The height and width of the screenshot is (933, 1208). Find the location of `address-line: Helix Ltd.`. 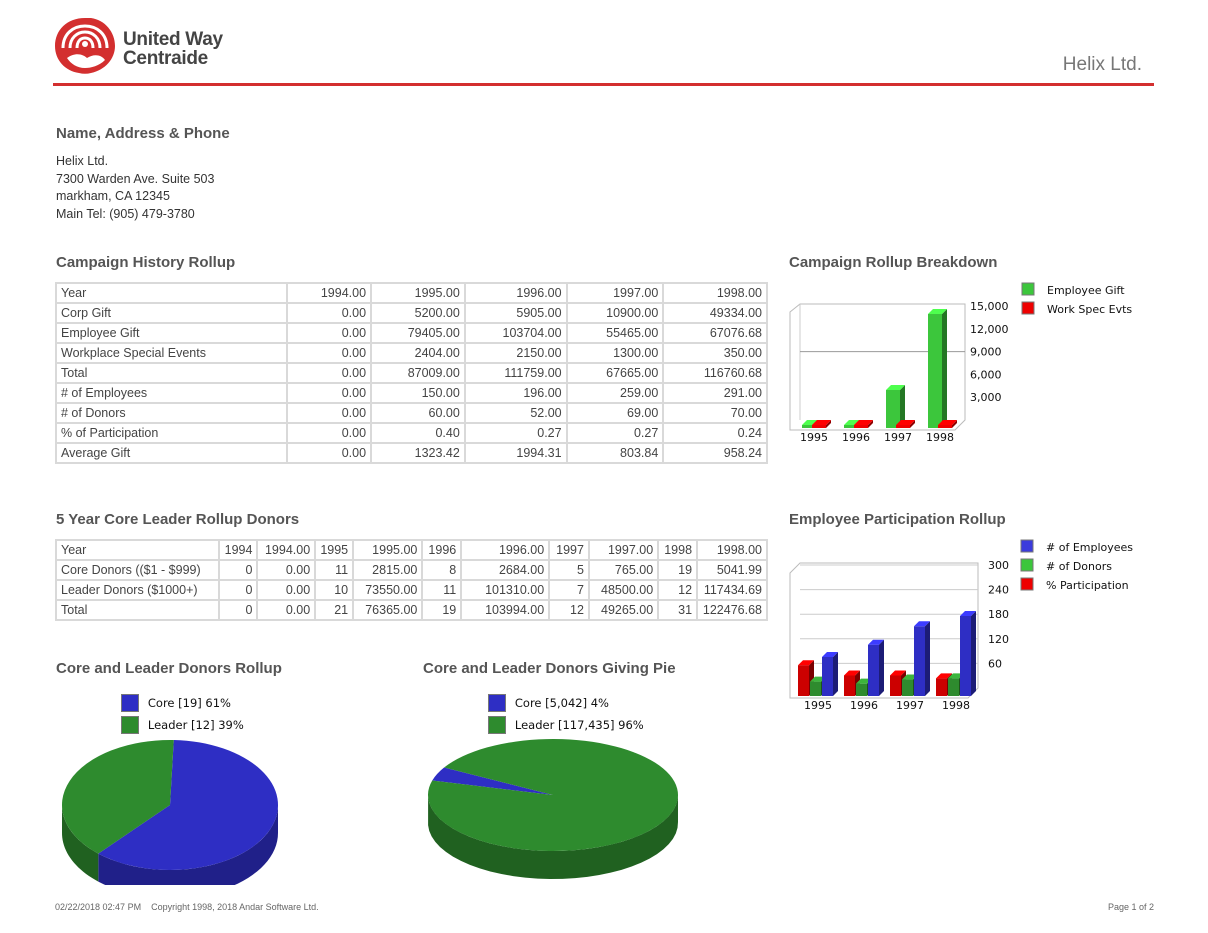

address-line: Helix Ltd. is located at coordinates (82, 161).